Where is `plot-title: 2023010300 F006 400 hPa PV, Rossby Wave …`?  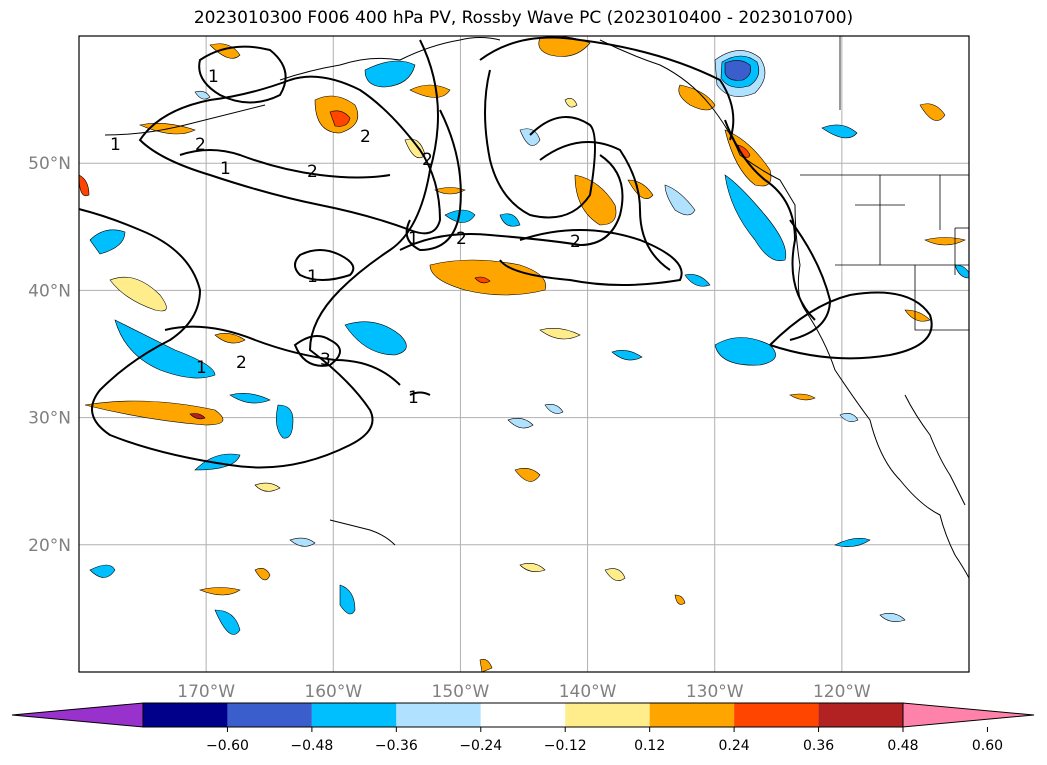 plot-title: 2023010300 F006 400 hPa PV, Rossby Wave … is located at coordinates (523, 18).